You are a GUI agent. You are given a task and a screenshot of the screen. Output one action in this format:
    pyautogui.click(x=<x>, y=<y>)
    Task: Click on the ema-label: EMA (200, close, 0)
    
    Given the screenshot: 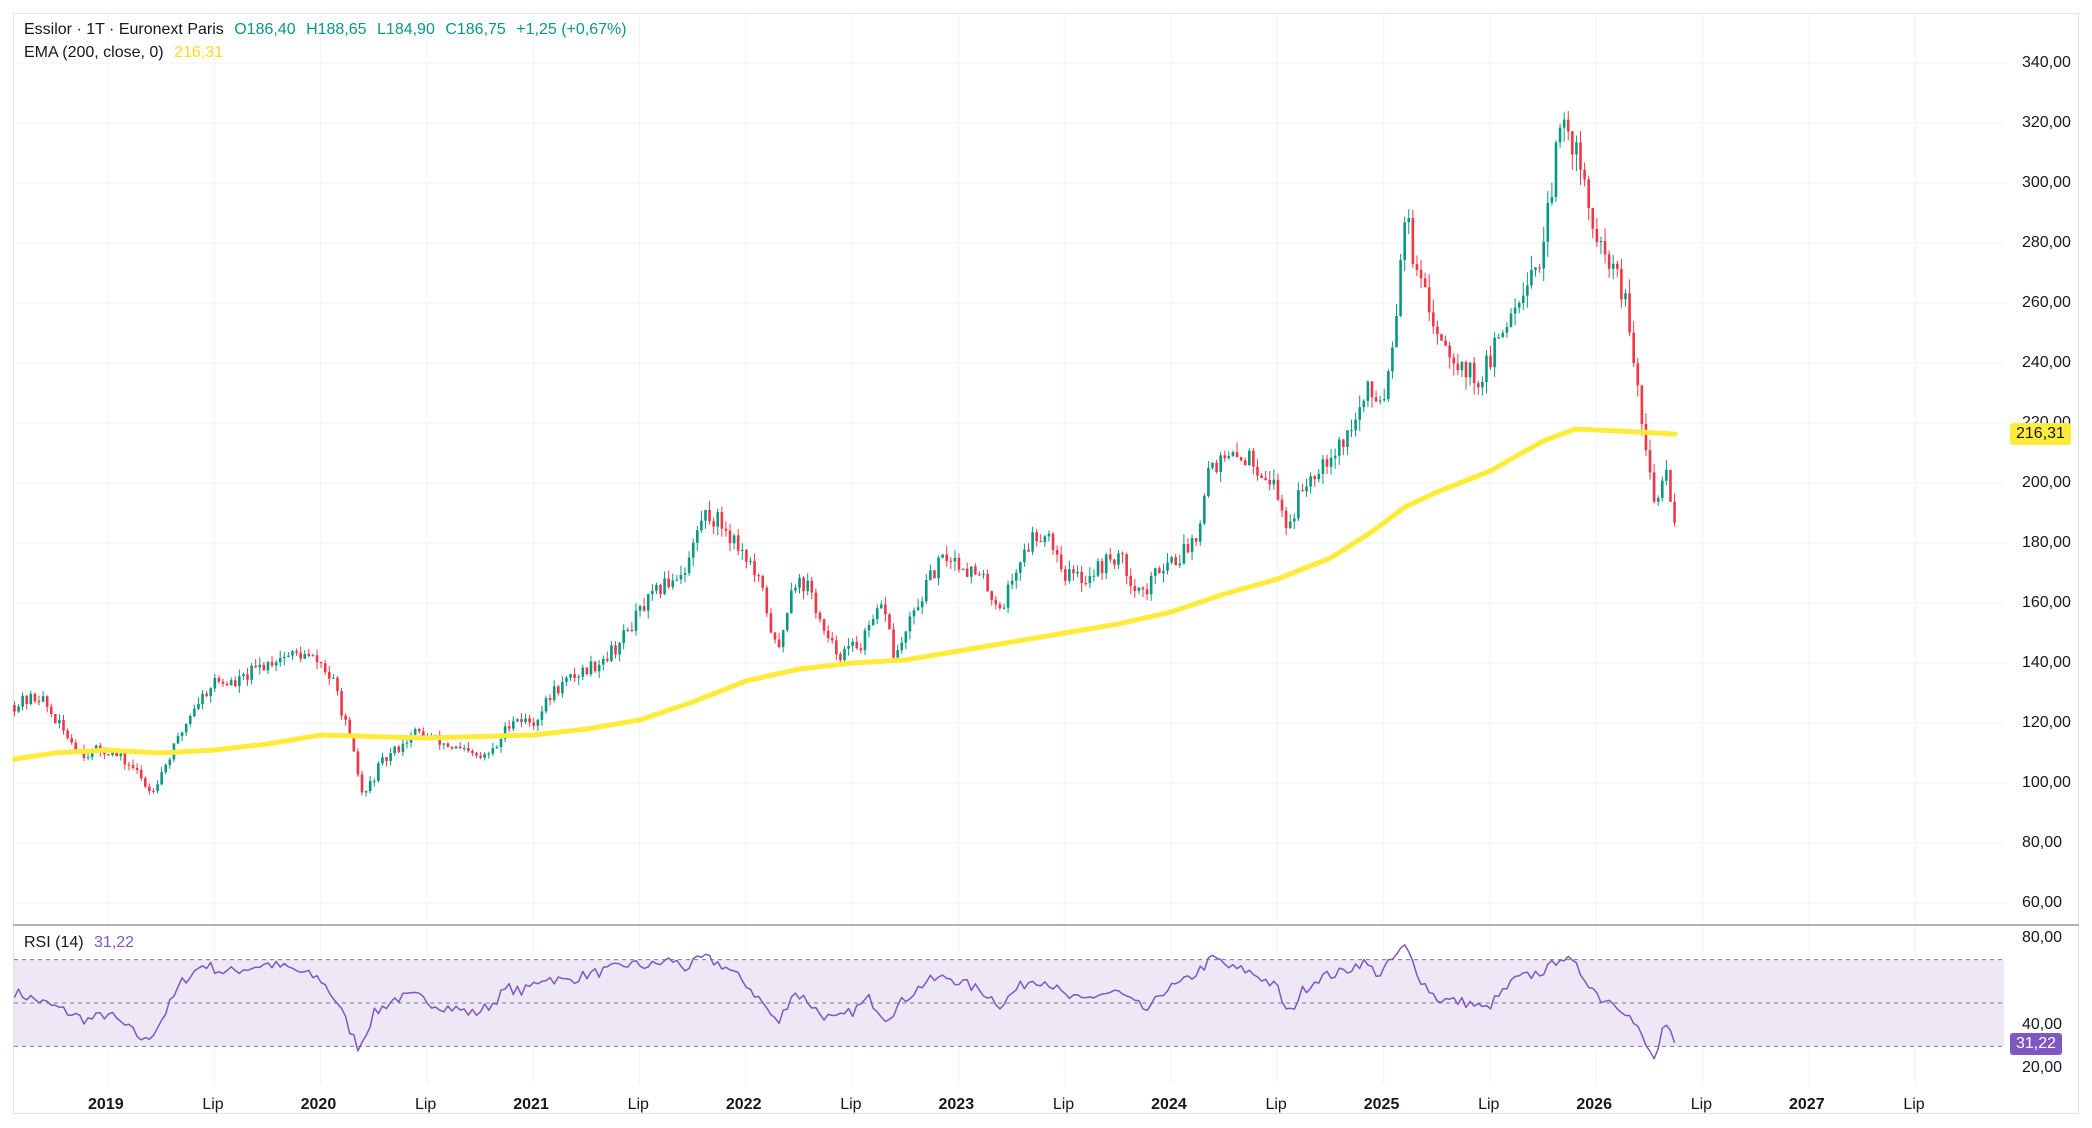 What is the action you would take?
    pyautogui.click(x=94, y=52)
    